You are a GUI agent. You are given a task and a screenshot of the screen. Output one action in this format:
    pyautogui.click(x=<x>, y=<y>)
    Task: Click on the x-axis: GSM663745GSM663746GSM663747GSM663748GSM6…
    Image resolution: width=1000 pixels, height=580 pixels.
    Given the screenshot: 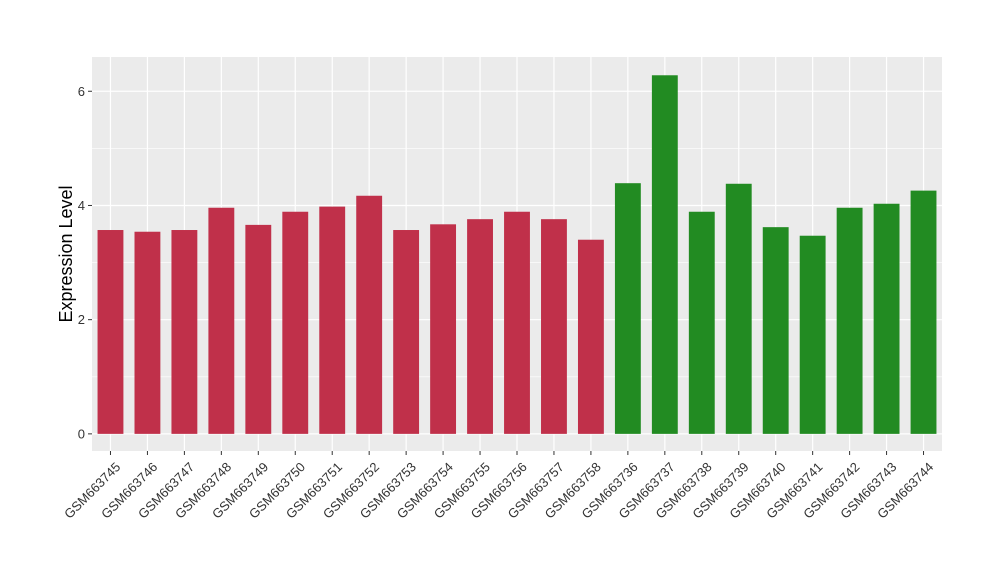 What is the action you would take?
    pyautogui.click(x=498, y=486)
    